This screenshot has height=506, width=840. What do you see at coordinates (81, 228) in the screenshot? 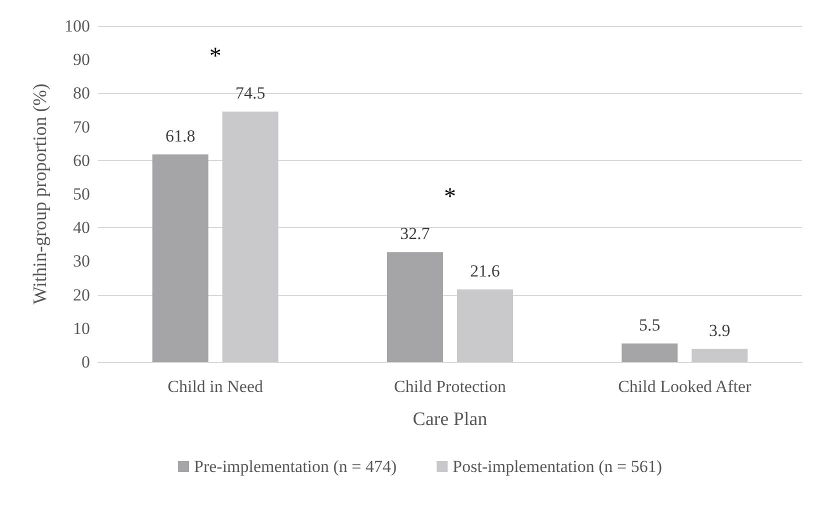
I see `y-tick-label: 40` at bounding box center [81, 228].